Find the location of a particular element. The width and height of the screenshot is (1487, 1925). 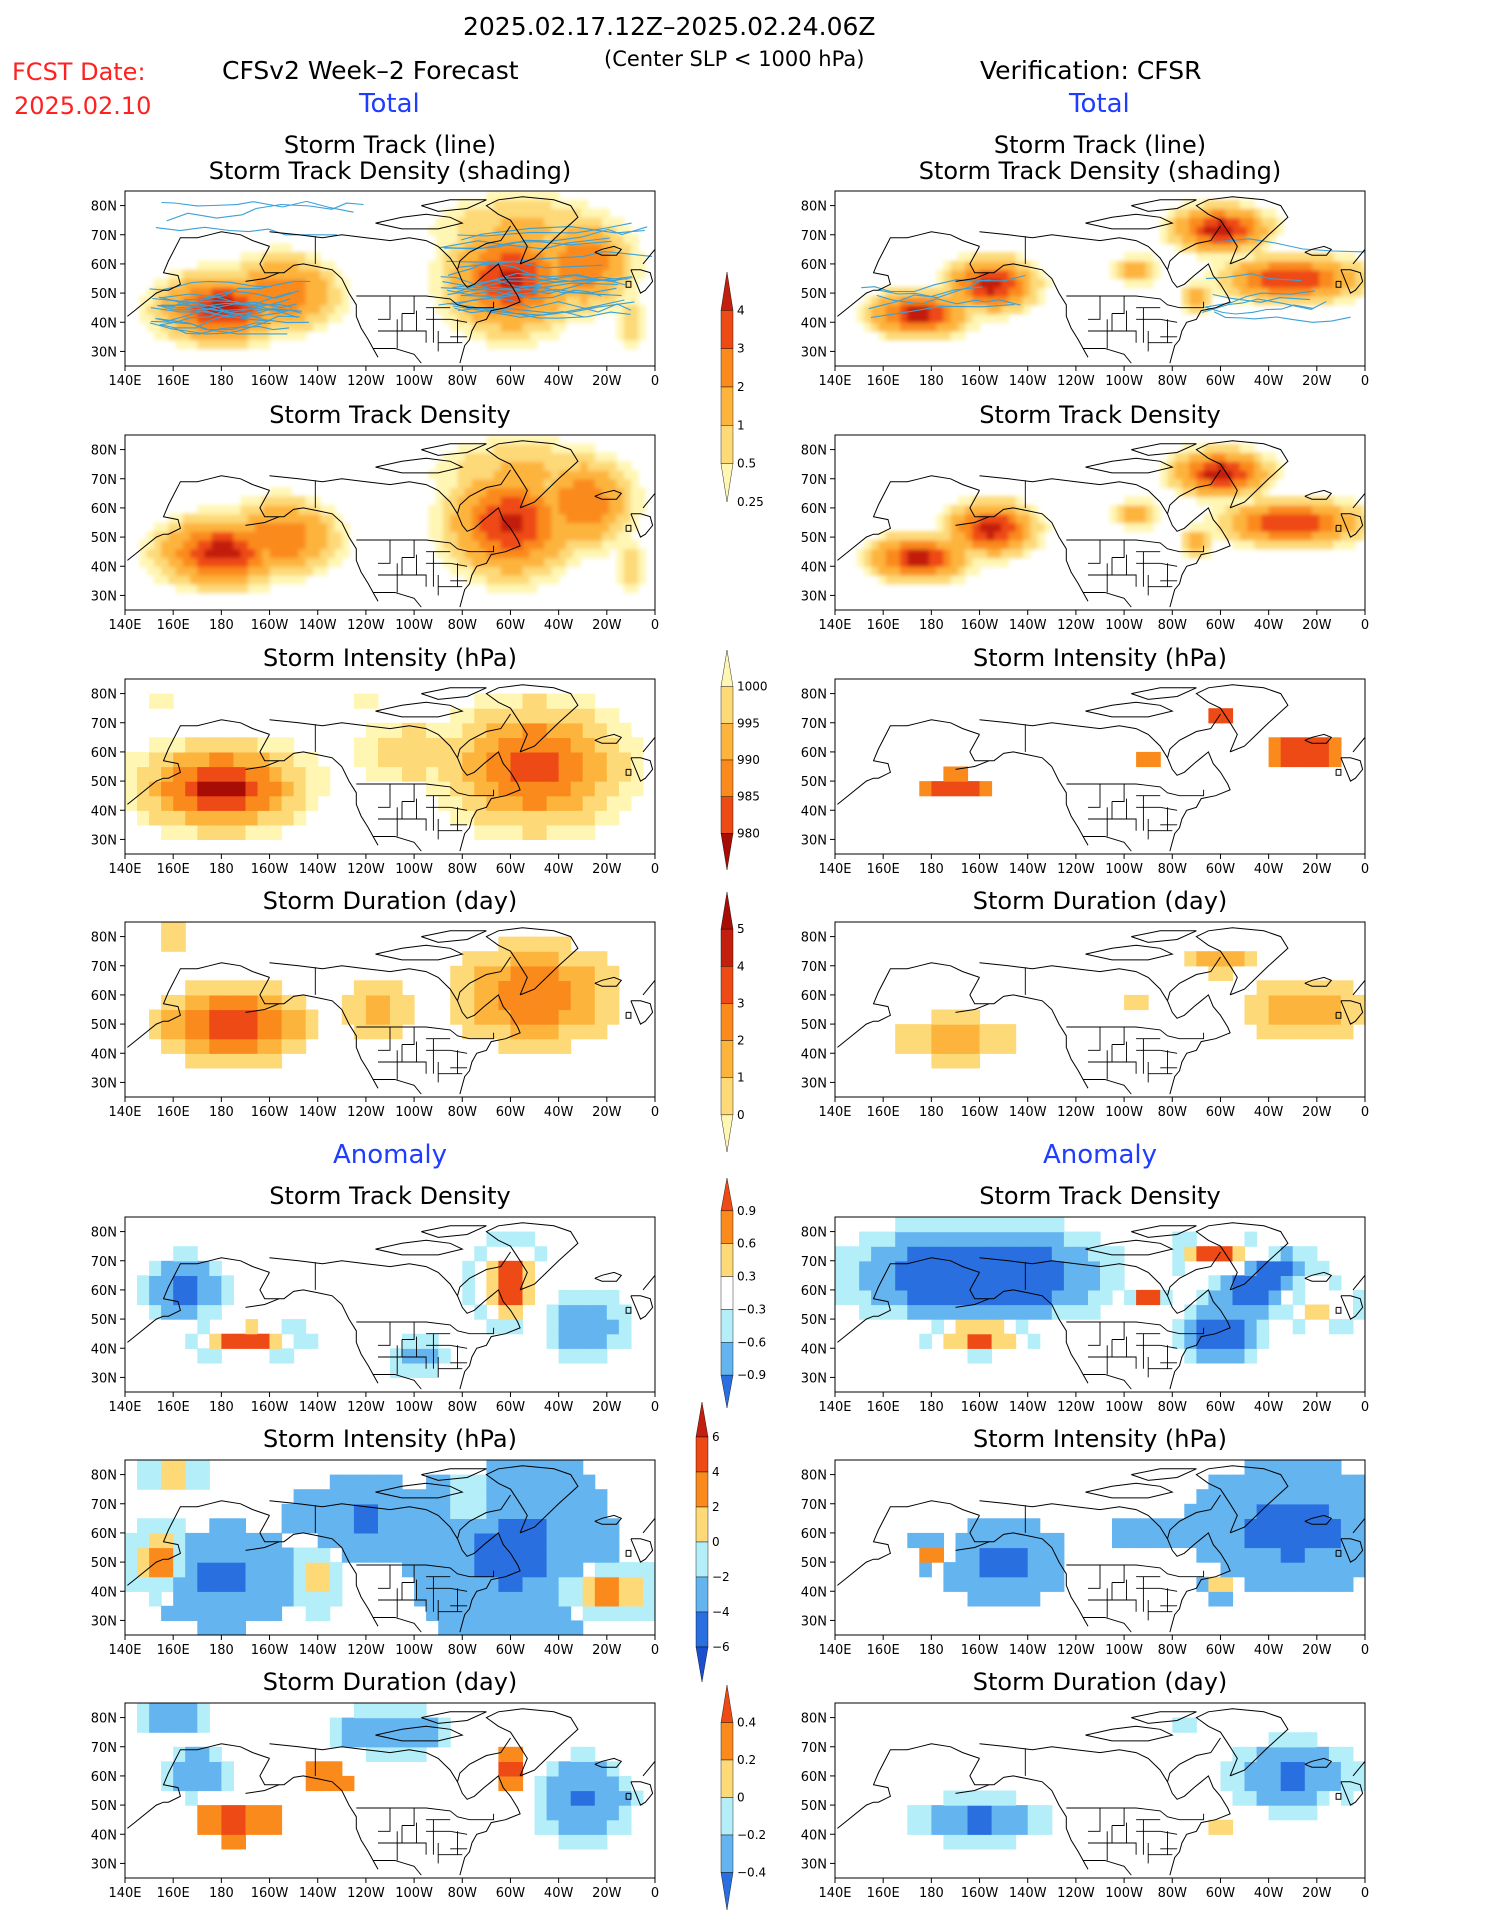

colorbar-label: 0.25 is located at coordinates (750, 502).